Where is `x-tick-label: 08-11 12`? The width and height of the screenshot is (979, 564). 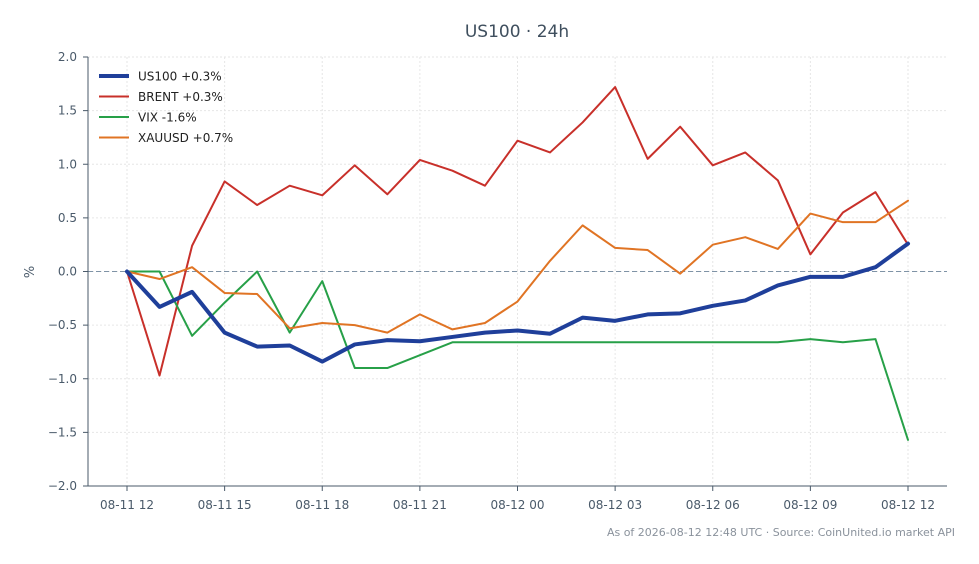
x-tick-label: 08-11 12 is located at coordinates (127, 505).